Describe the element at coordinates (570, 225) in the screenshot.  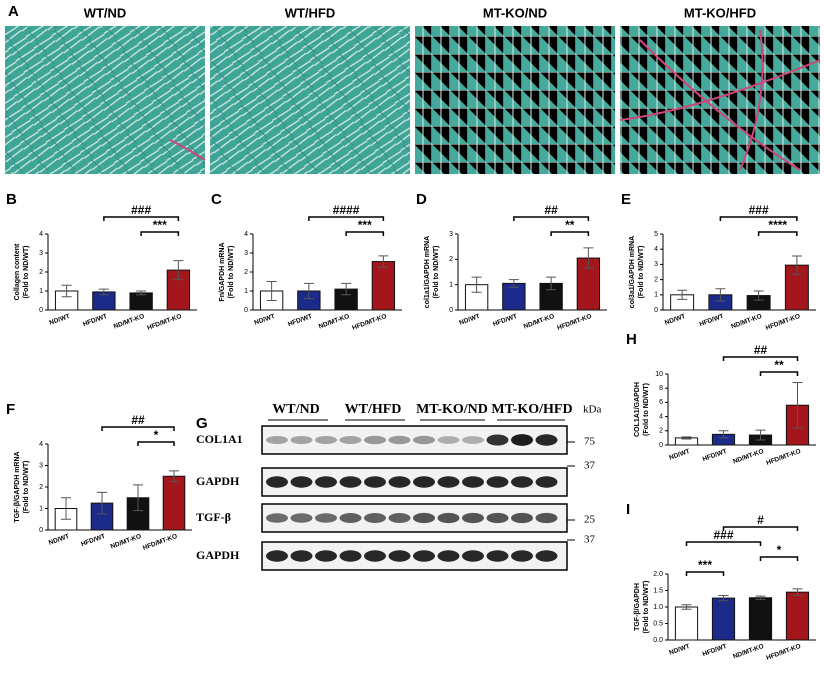
I see `significance-label: **` at that location.